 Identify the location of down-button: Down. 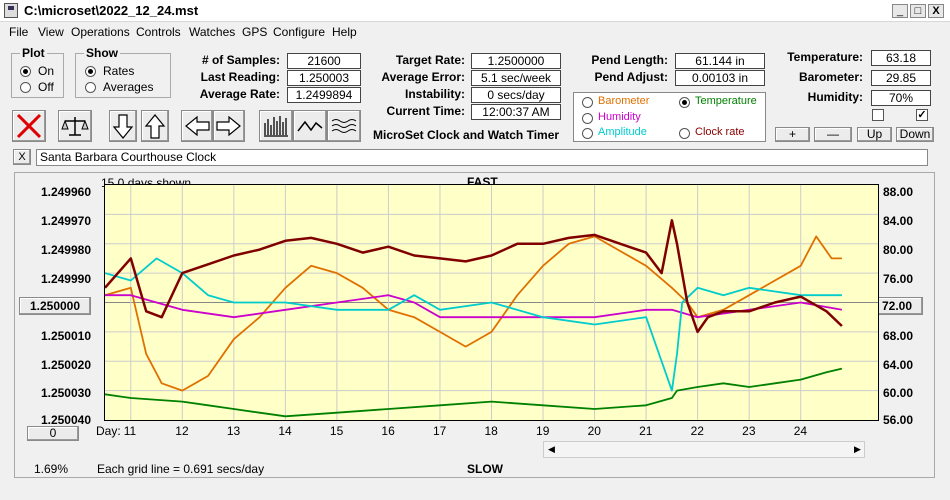
(915, 134).